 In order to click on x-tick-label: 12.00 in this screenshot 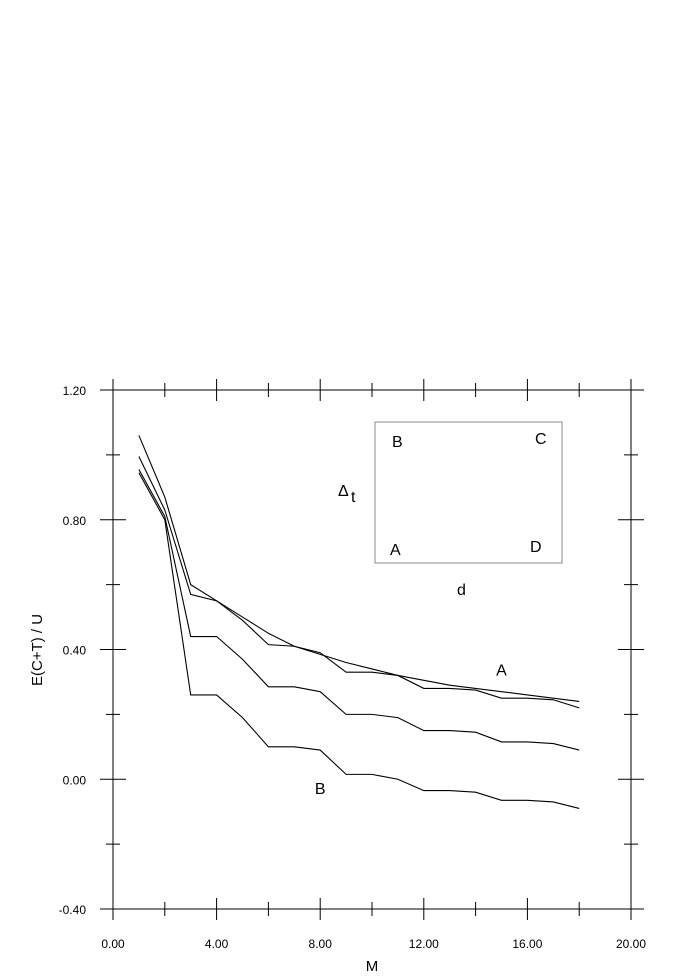, I will do `click(424, 944)`.